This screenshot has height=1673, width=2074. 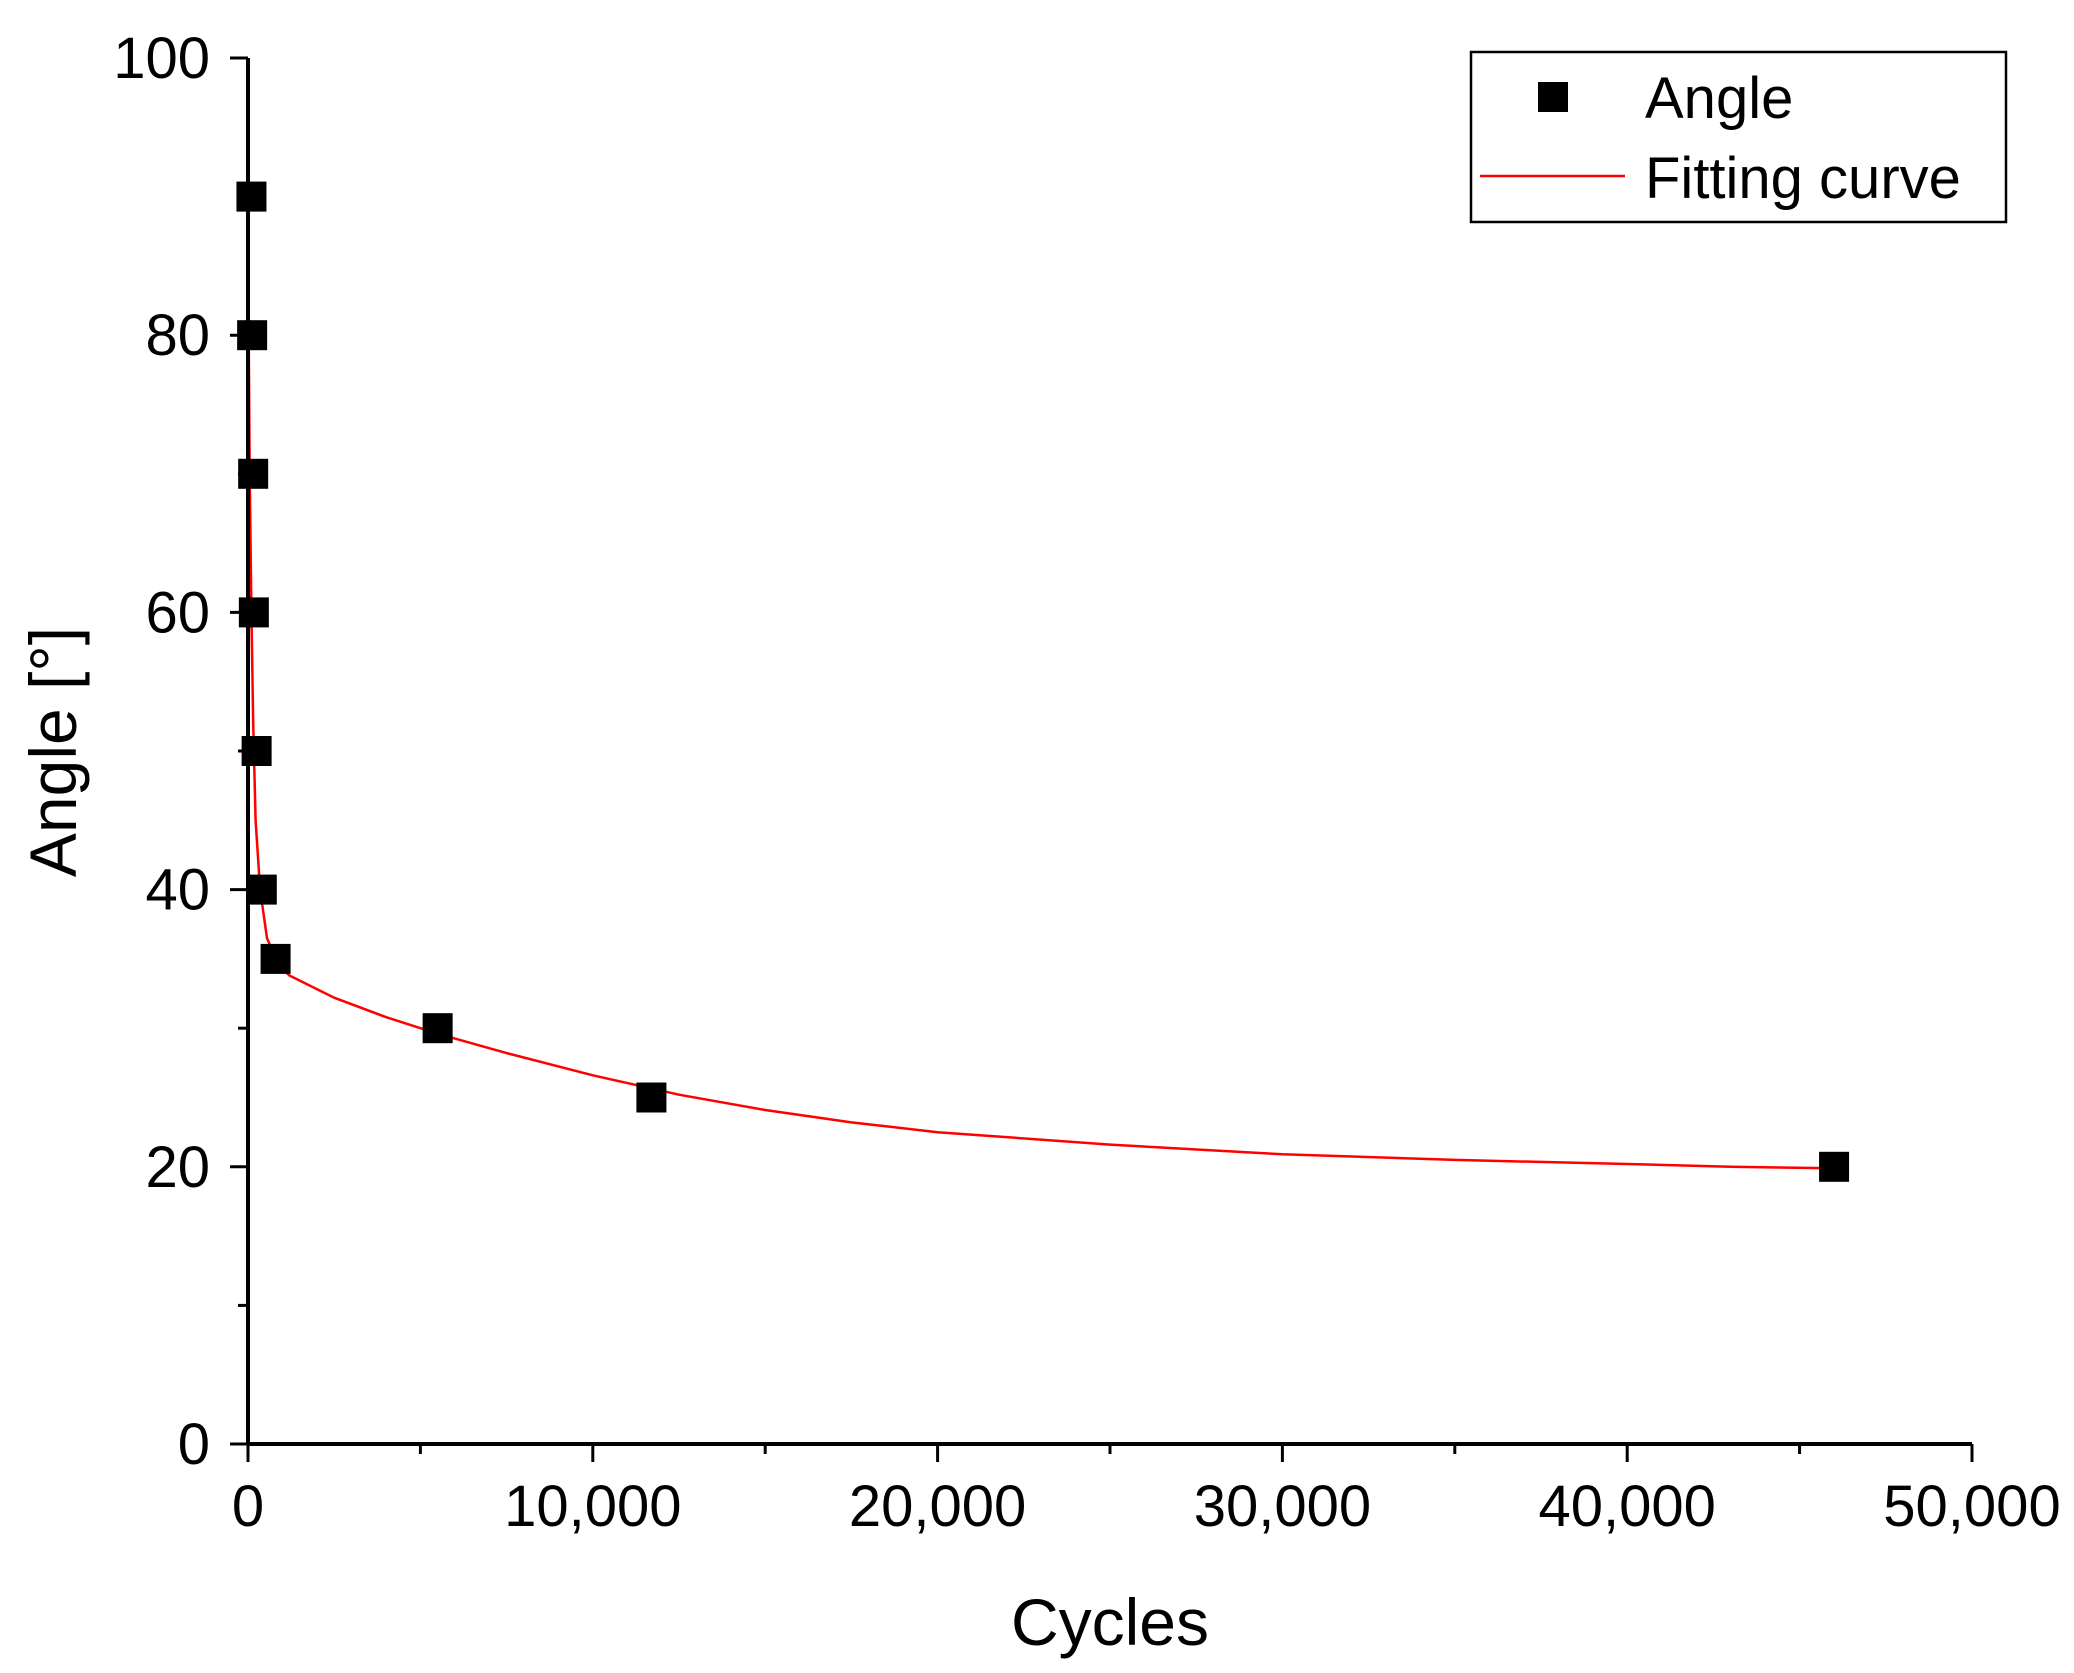 I want to click on legend-marker-angle, so click(x=1553, y=97).